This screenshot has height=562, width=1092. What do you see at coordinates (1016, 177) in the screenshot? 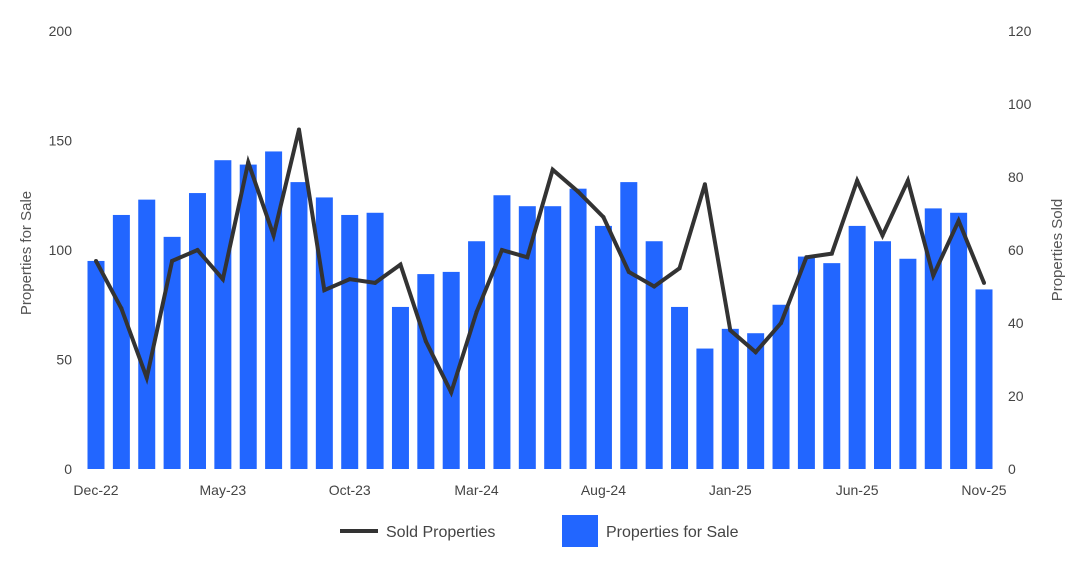
I see `right-tick-label: 80` at bounding box center [1016, 177].